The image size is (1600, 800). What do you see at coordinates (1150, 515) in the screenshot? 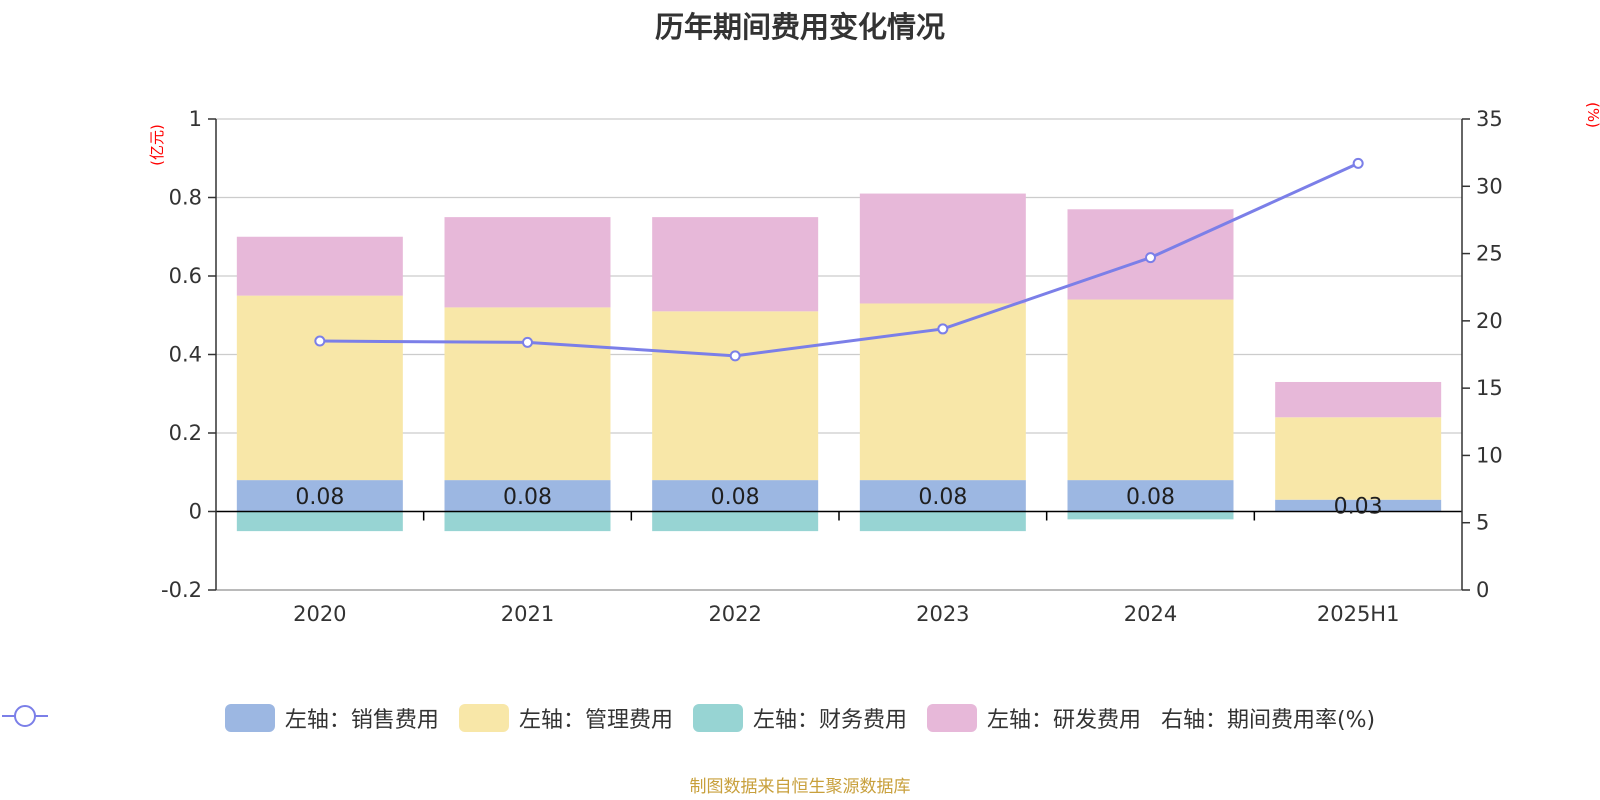
I see `bar-财务费用-2024` at bounding box center [1150, 515].